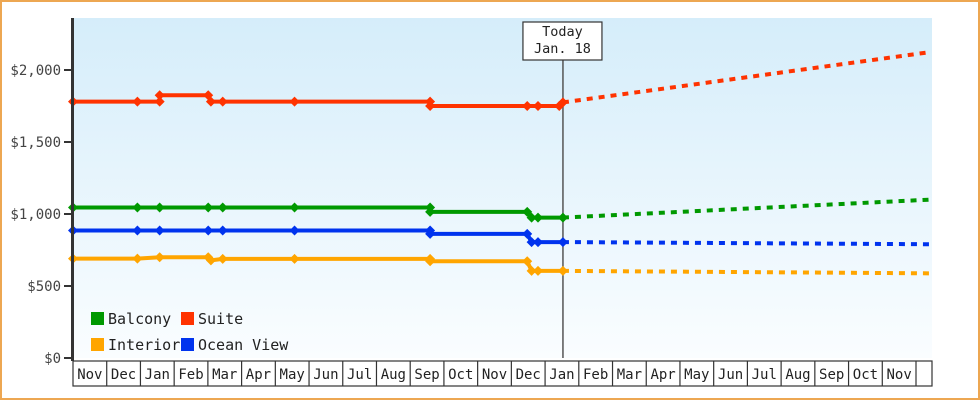  I want to click on series-projection-ocean-view, so click(746, 243).